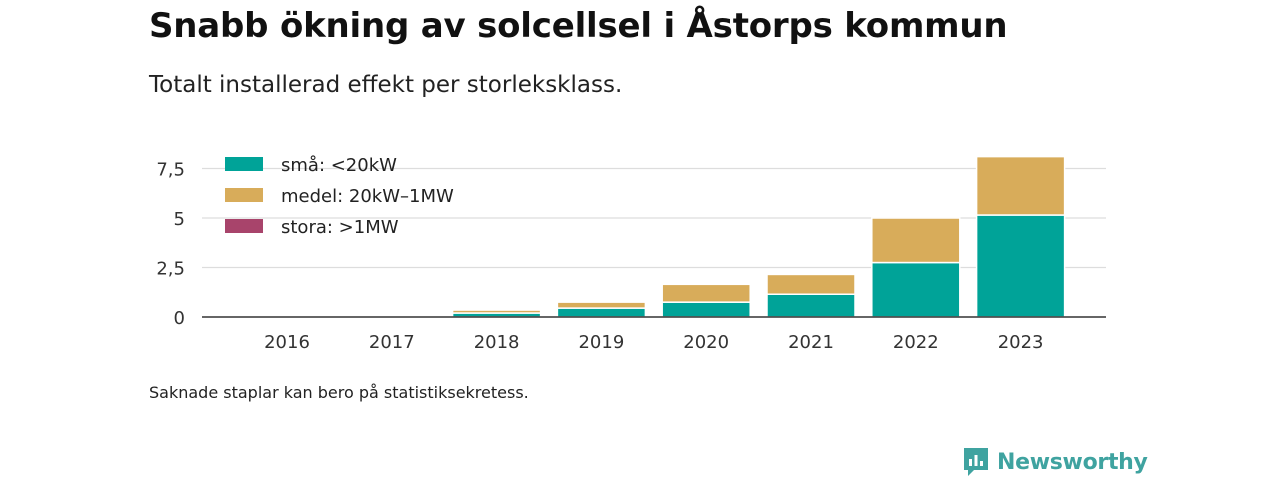 This screenshot has height=480, width=1280. Describe the element at coordinates (1072, 462) in the screenshot. I see `brand-name: Newsworthy` at that location.